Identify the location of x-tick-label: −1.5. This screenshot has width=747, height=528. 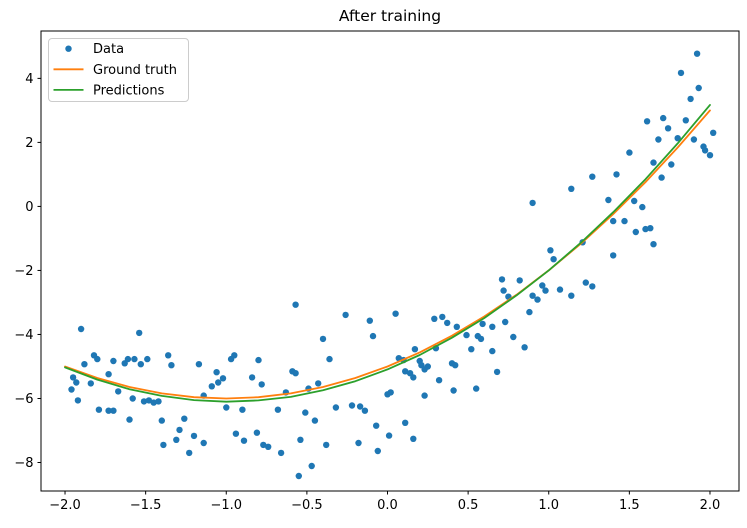
(146, 505).